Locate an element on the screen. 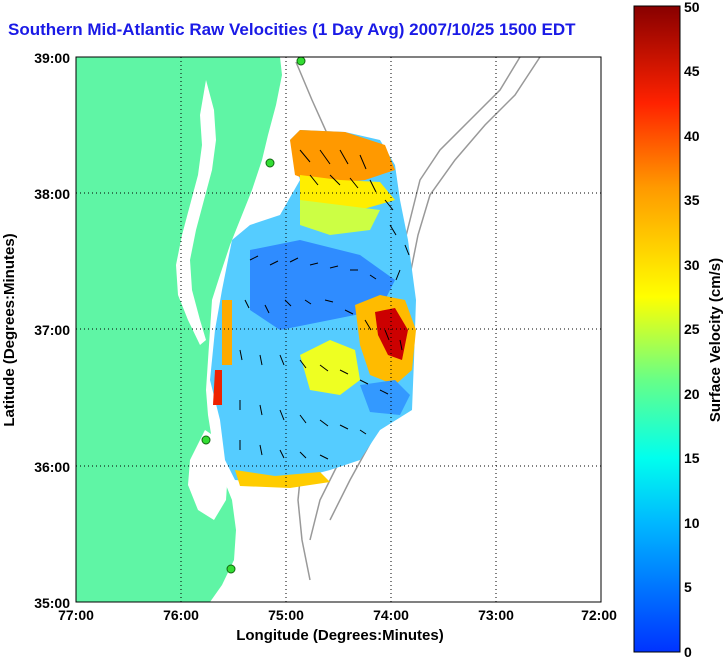 This screenshot has width=724, height=659. radar-sites is located at coordinates (253, 315).